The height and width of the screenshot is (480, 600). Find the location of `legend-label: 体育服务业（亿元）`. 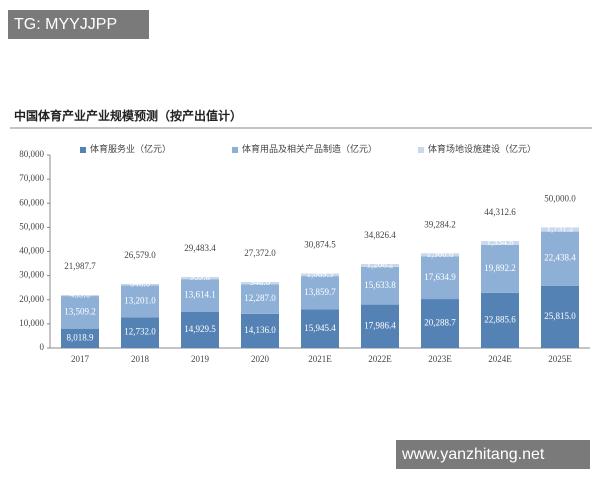

legend-label: 体育服务业（亿元） is located at coordinates (130, 148).